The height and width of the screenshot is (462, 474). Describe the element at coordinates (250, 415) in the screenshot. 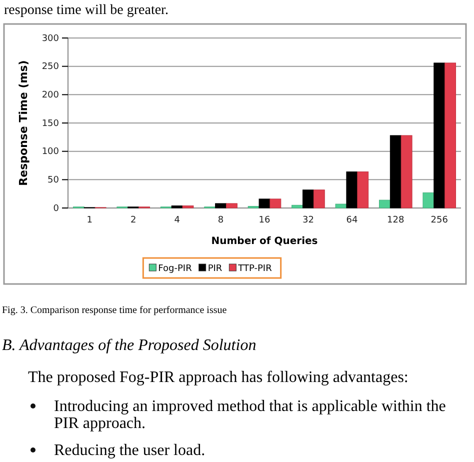

I see `text: Introducing an improved method that is applicable within the PIR approach.` at that location.